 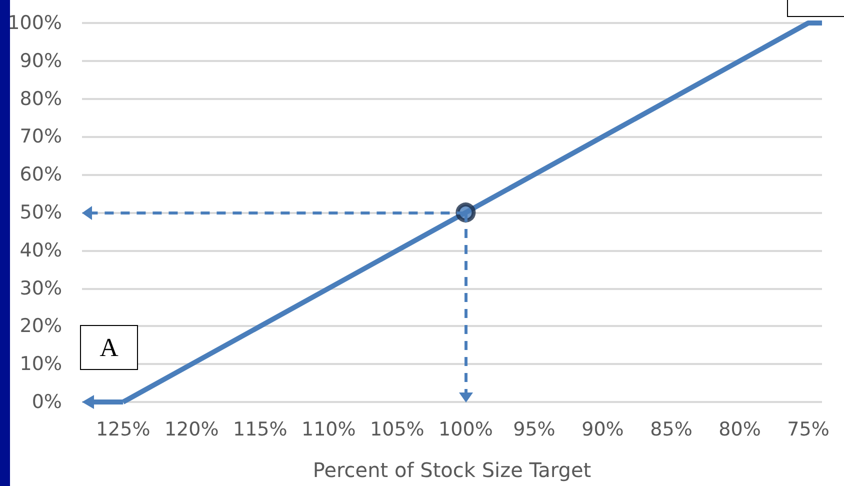 What do you see at coordinates (603, 429) in the screenshot?
I see `x-tick-label: 90%` at bounding box center [603, 429].